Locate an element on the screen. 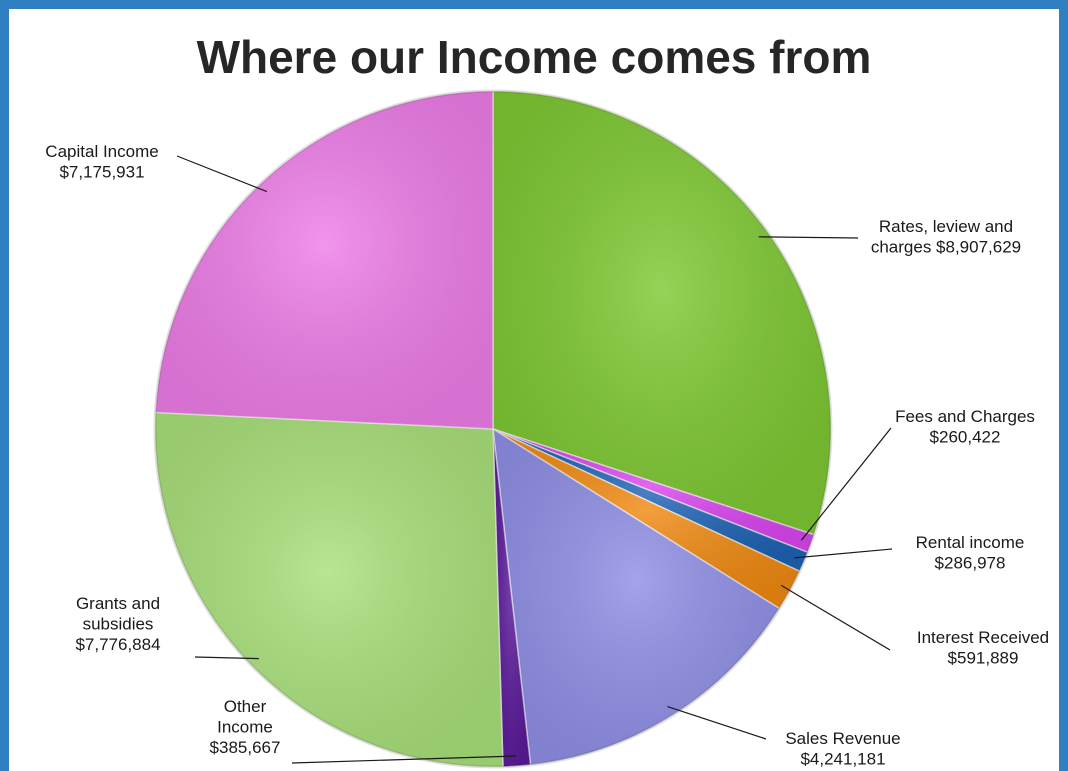 This screenshot has height=771, width=1068. data-label: Other Income $385,667 is located at coordinates (245, 727).